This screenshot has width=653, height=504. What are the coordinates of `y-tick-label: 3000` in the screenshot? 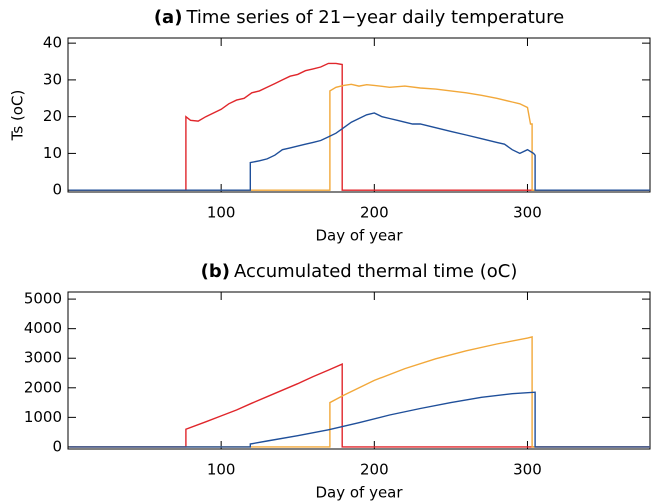 It's located at (43, 358).